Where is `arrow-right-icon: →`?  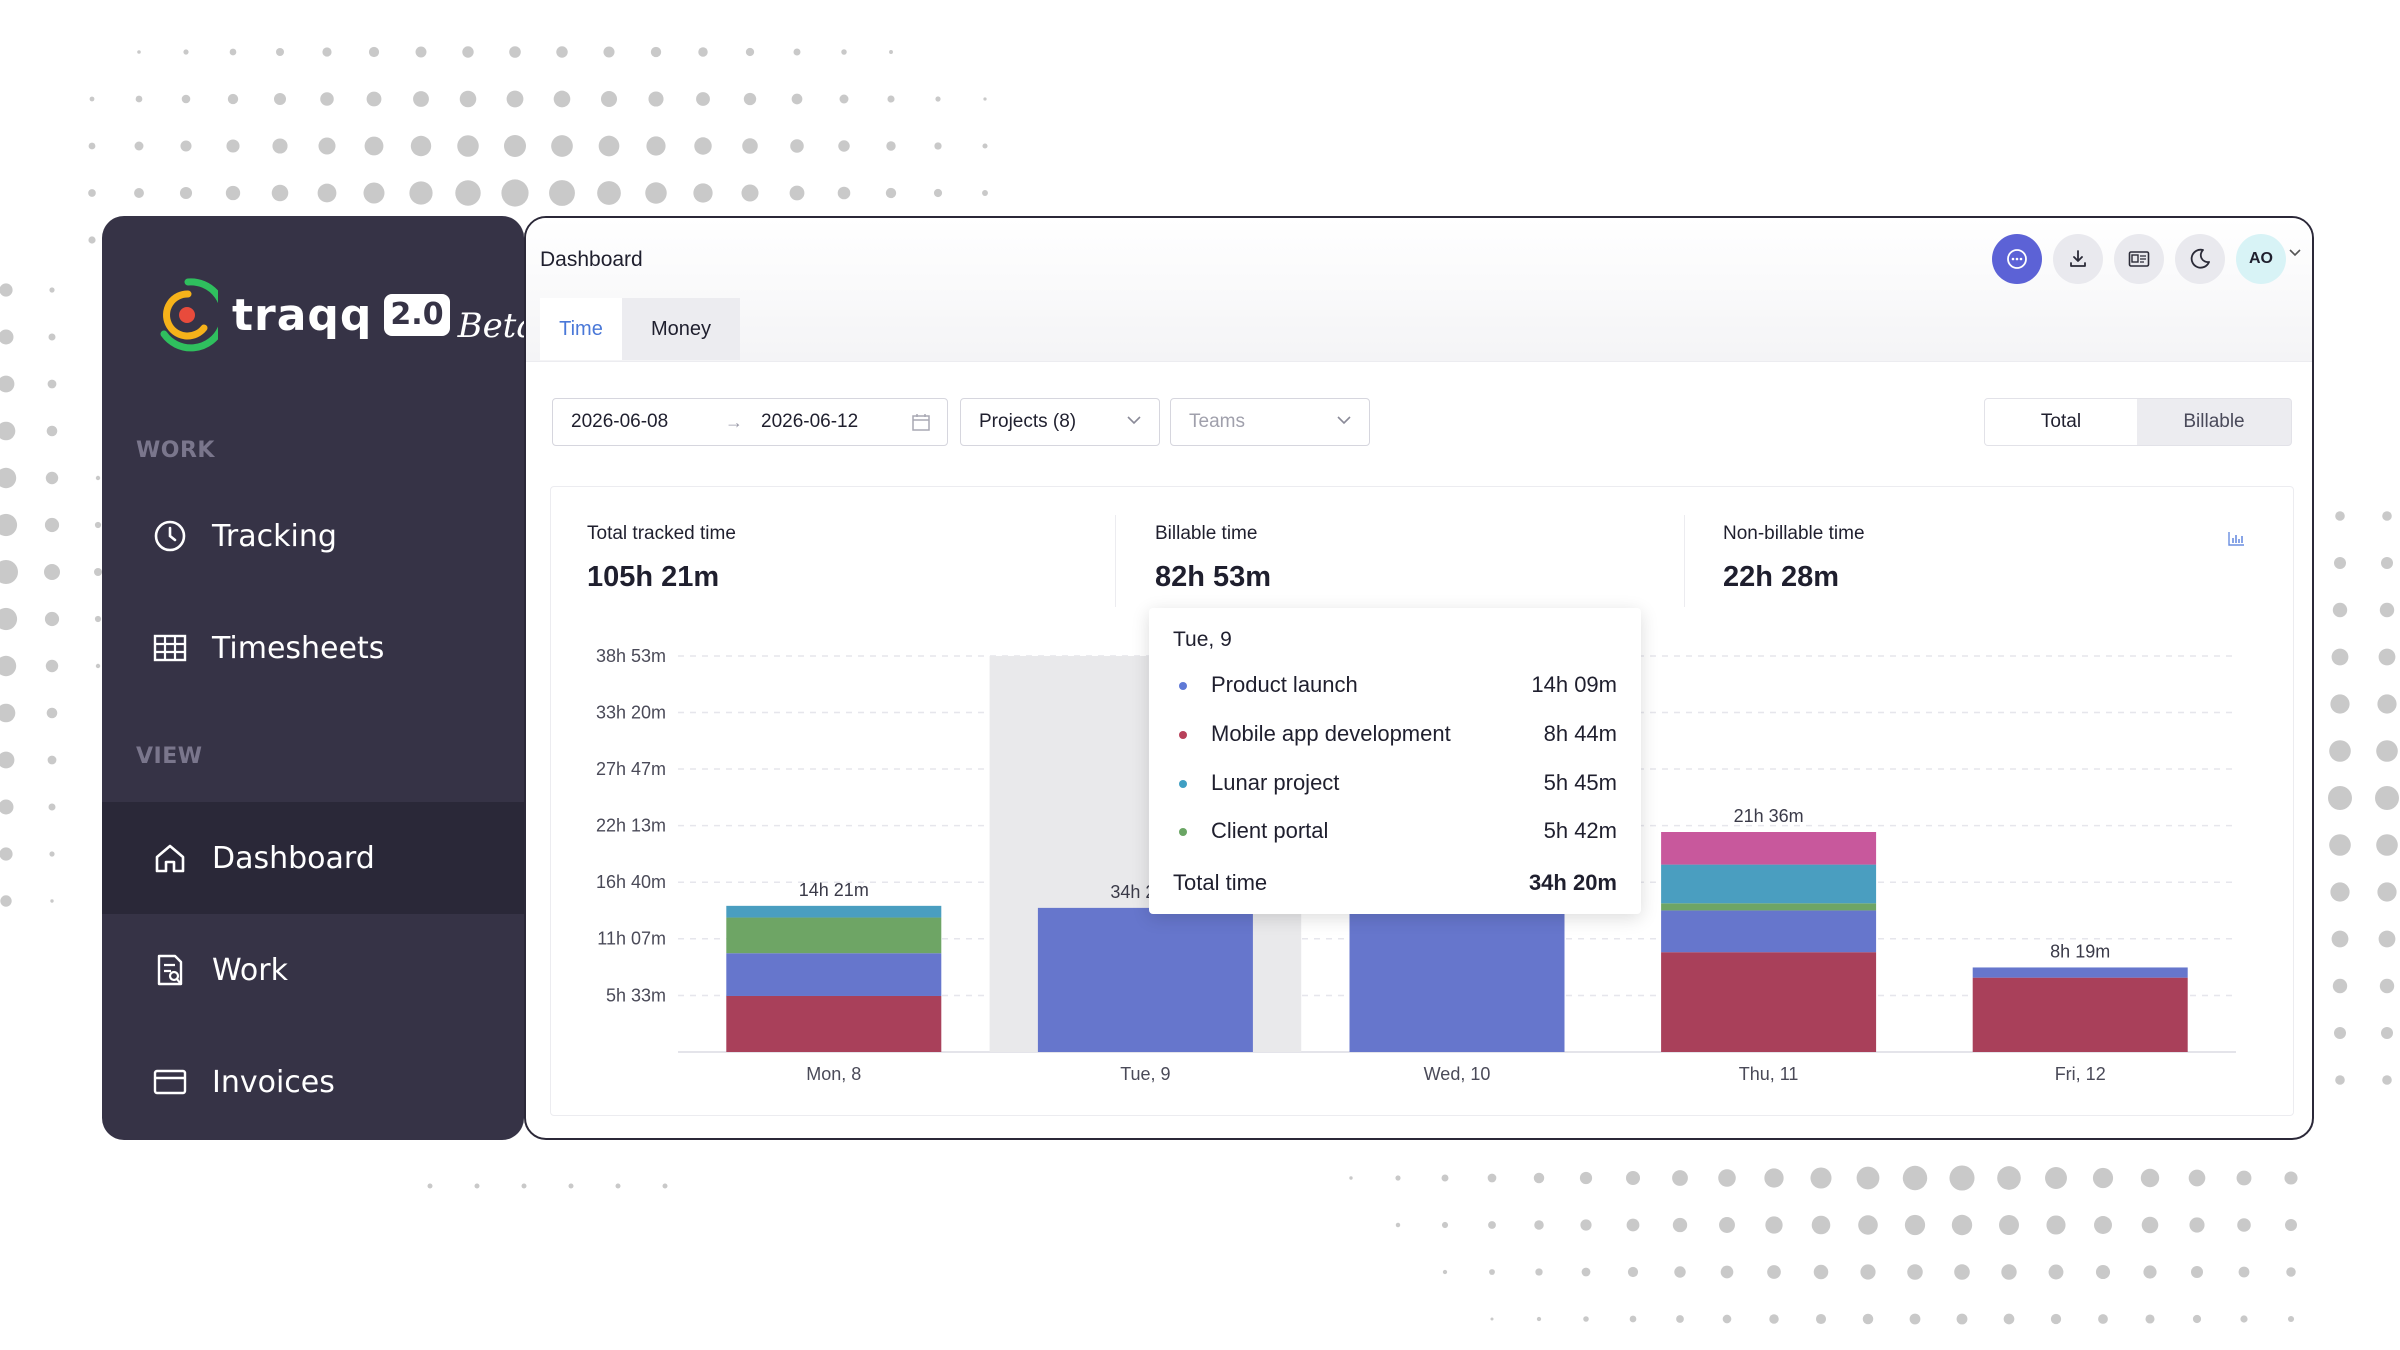 arrow-right-icon: → is located at coordinates (734, 421).